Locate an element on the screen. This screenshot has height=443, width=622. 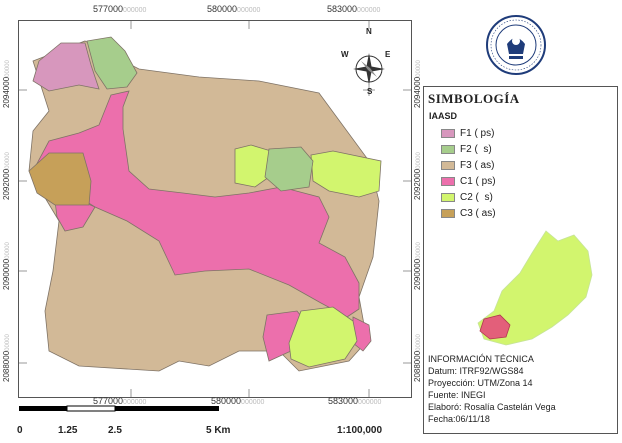
bottom-tick-2: 580000000000 is located at coordinates (238, 401).